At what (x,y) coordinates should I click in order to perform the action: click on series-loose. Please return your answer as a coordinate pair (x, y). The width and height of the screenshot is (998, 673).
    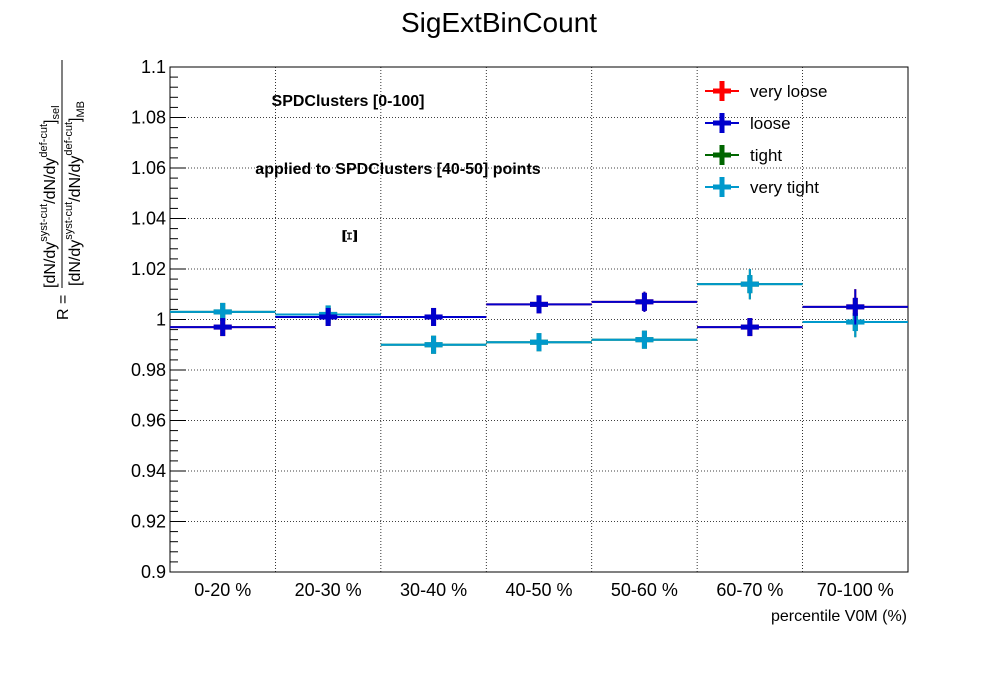
    Looking at the image, I should click on (539, 313).